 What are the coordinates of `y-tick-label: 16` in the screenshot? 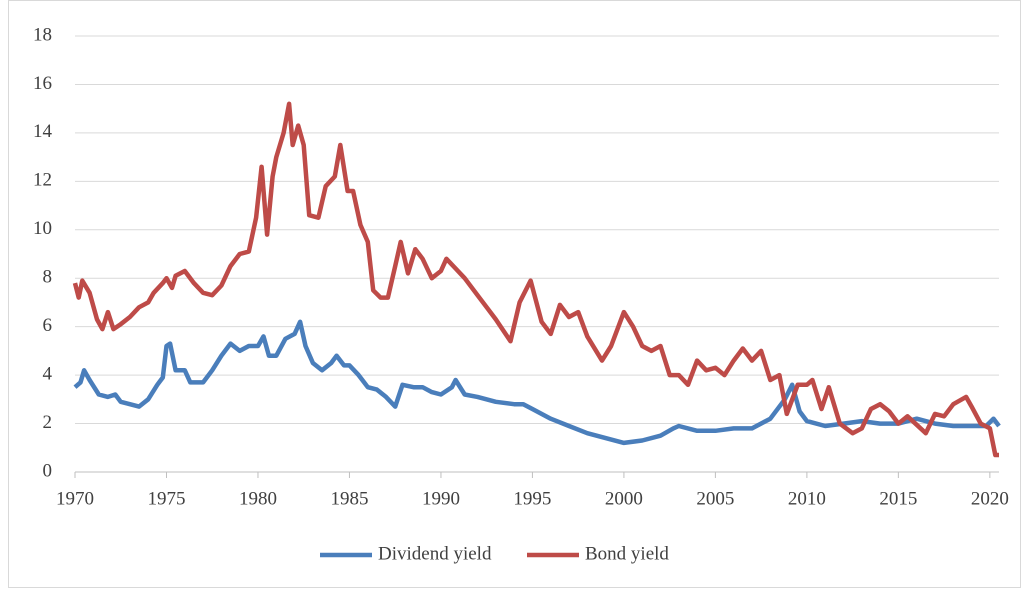 It's located at (42, 83).